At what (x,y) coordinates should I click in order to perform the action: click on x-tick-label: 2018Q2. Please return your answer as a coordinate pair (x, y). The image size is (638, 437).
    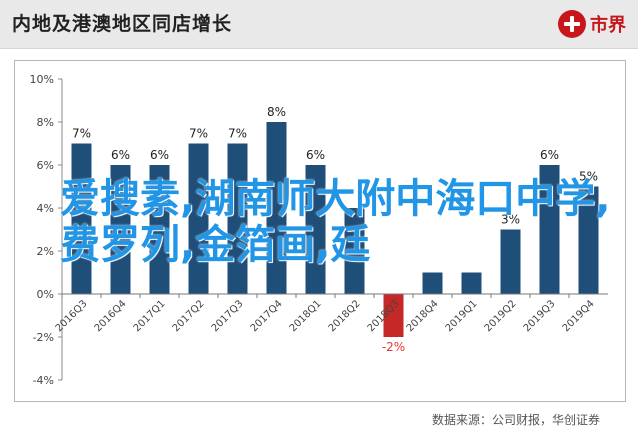
    Looking at the image, I should click on (345, 316).